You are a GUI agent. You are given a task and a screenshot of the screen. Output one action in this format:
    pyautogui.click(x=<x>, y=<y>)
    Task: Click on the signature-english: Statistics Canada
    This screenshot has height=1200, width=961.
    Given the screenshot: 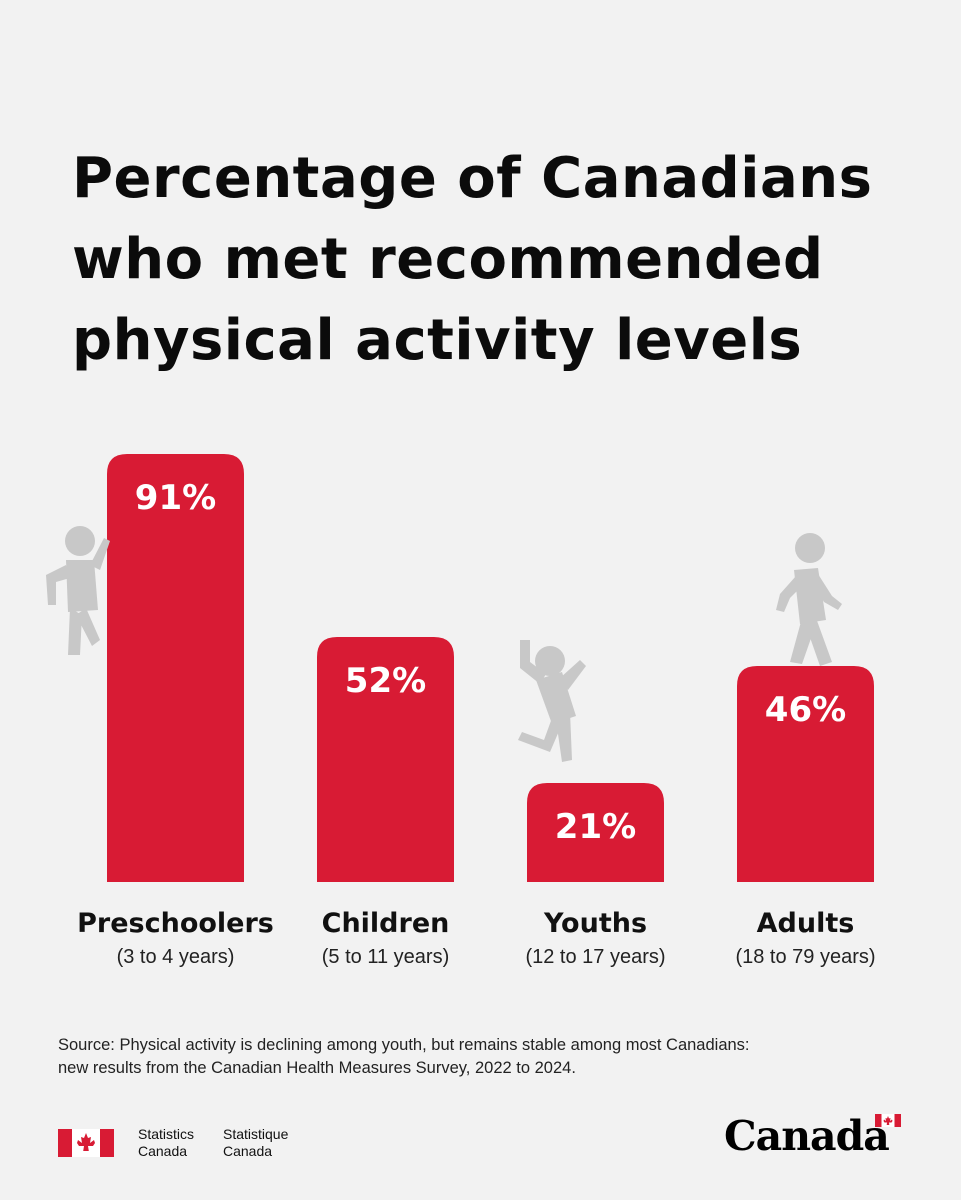 What is the action you would take?
    pyautogui.click(x=166, y=1143)
    